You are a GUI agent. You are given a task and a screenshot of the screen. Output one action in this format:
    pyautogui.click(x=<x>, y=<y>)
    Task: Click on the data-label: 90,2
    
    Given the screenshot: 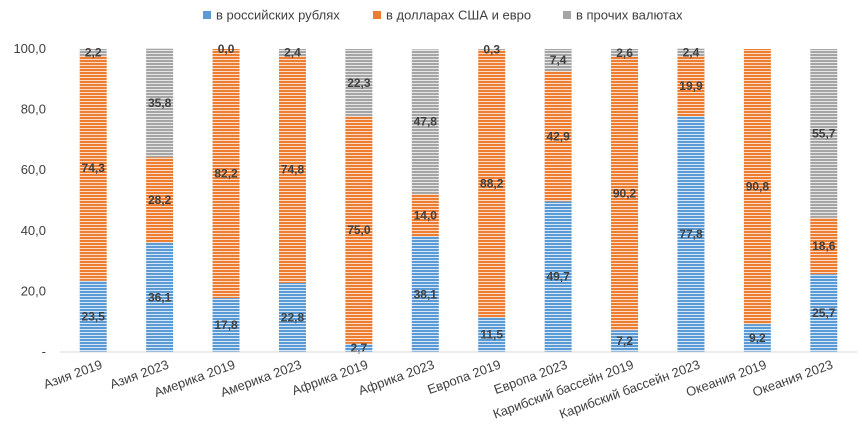 What is the action you would take?
    pyautogui.click(x=625, y=194)
    